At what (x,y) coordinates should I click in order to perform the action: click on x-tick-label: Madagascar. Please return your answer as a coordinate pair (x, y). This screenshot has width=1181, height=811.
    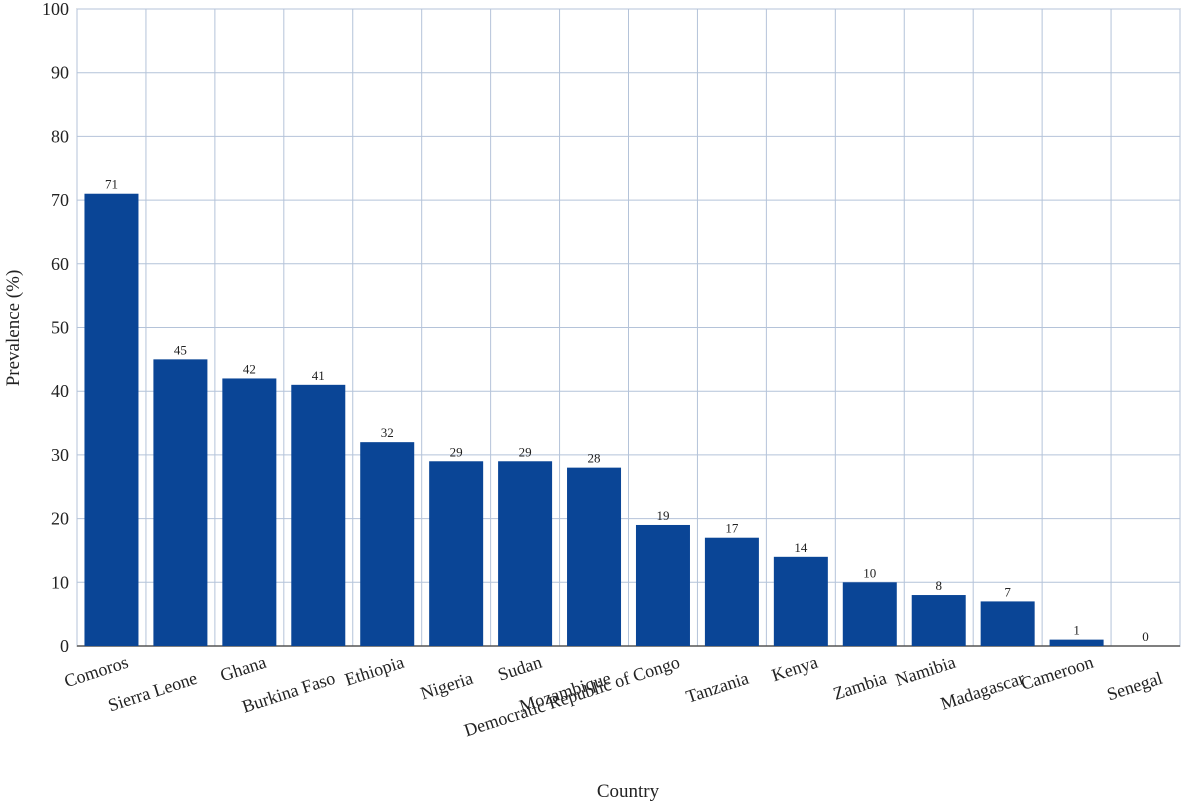
    Looking at the image, I should click on (982, 691).